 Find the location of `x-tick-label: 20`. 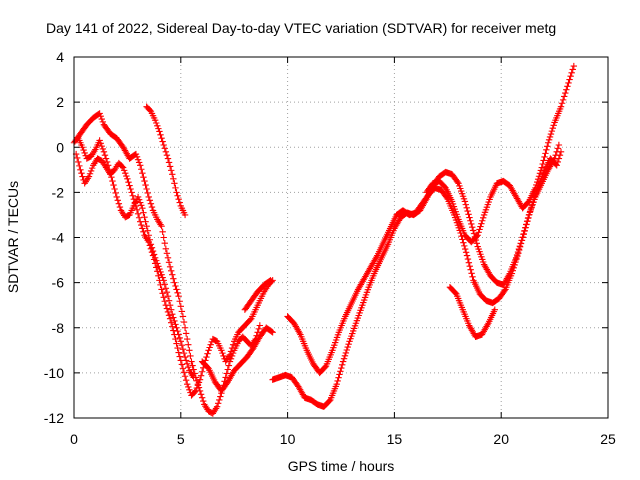

x-tick-label: 20 is located at coordinates (501, 439).